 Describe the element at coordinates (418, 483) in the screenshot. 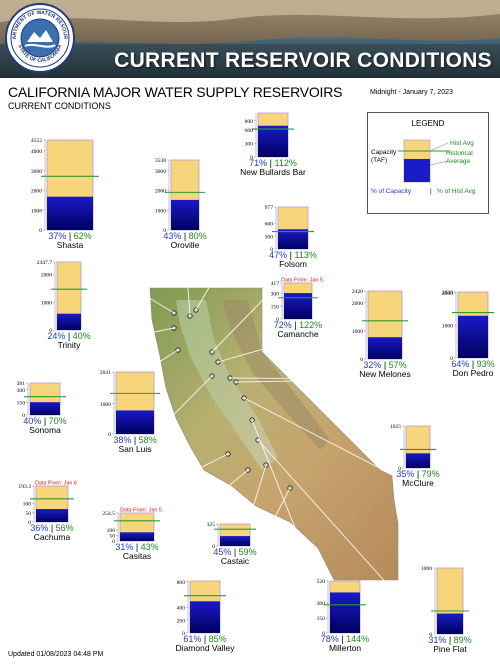

I see `reservoir-name-mcclure: McClure` at that location.